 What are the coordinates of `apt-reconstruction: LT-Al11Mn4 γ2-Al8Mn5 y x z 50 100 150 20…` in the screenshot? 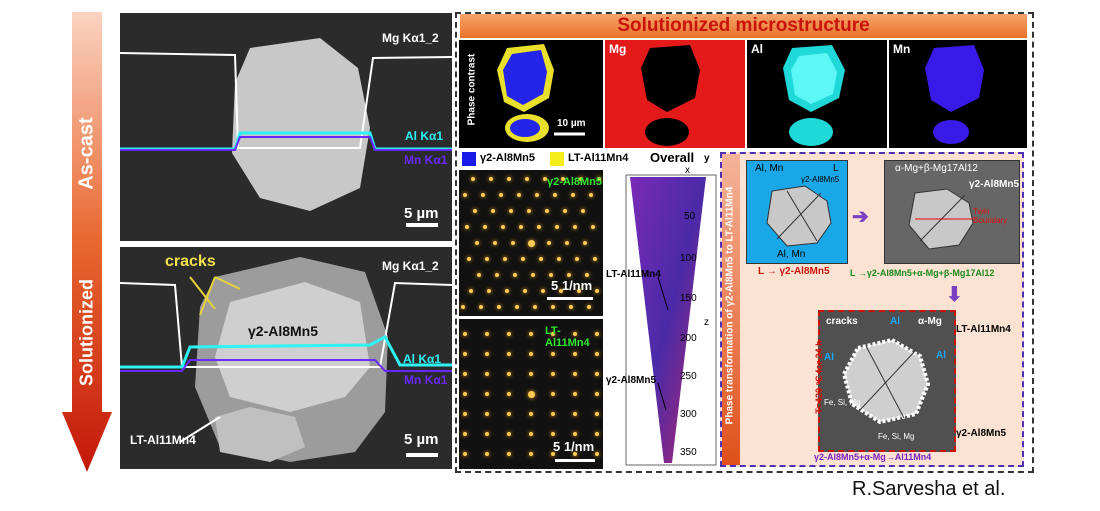 It's located at (662, 310).